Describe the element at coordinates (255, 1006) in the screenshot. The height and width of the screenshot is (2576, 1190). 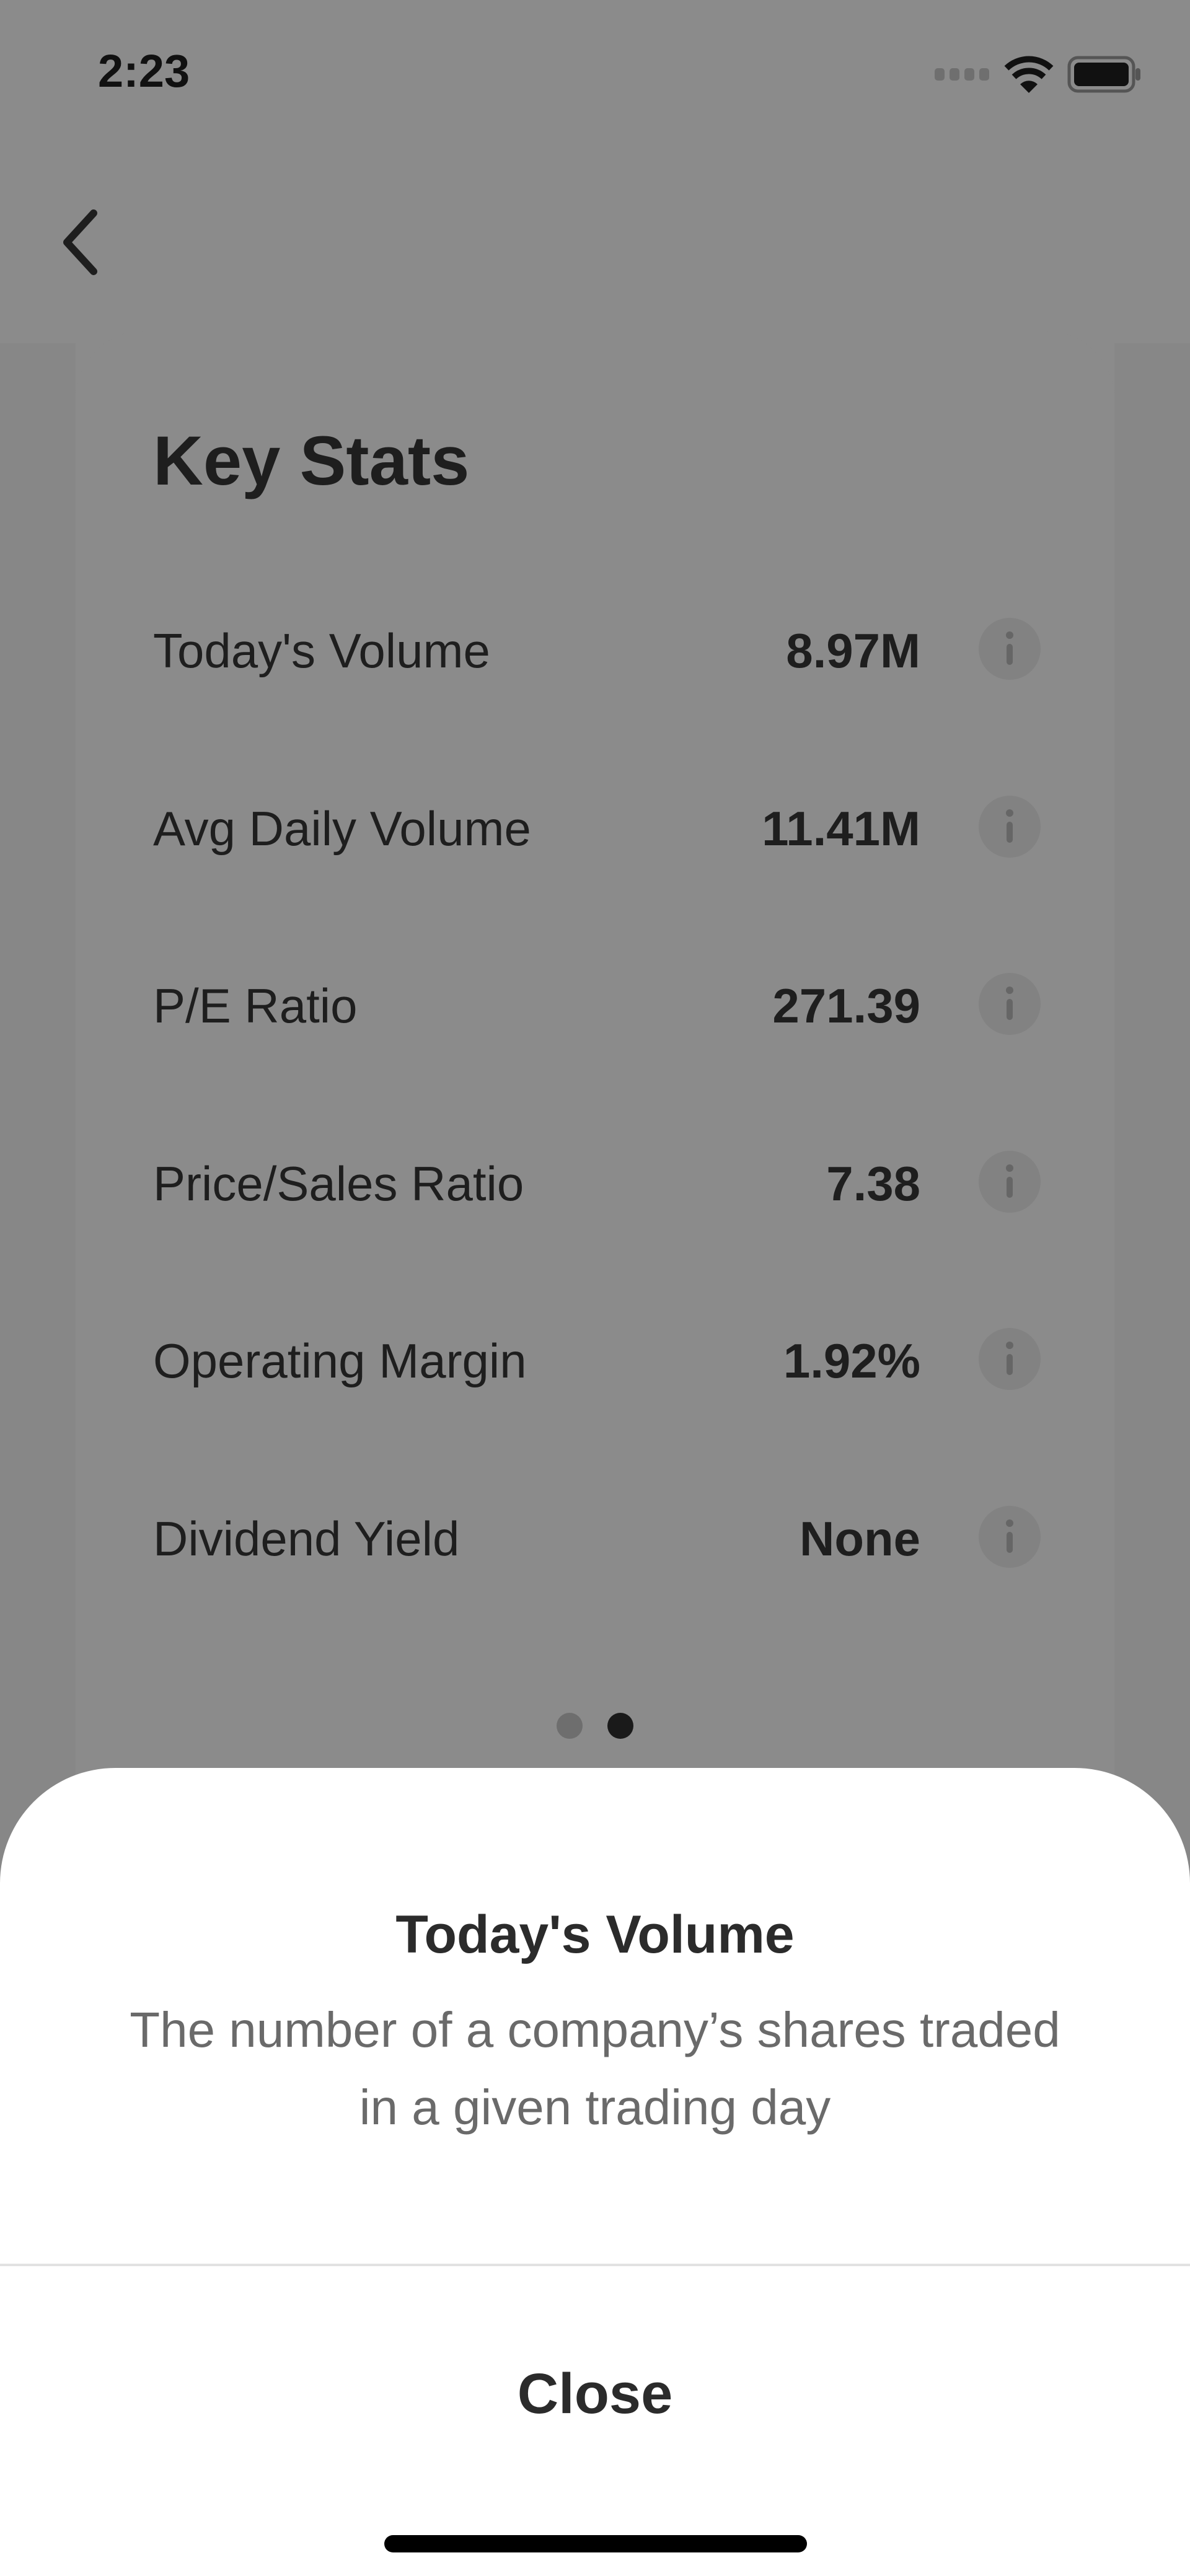
I see `stat-label: P/E Ratio` at that location.